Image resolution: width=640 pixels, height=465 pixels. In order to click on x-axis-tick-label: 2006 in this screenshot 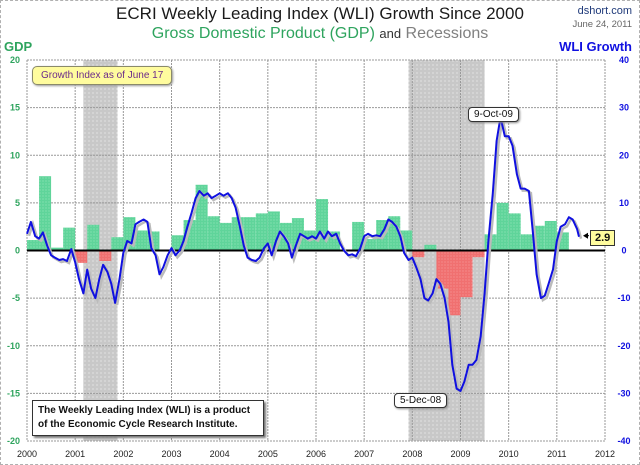, I will do `click(316, 454)`.